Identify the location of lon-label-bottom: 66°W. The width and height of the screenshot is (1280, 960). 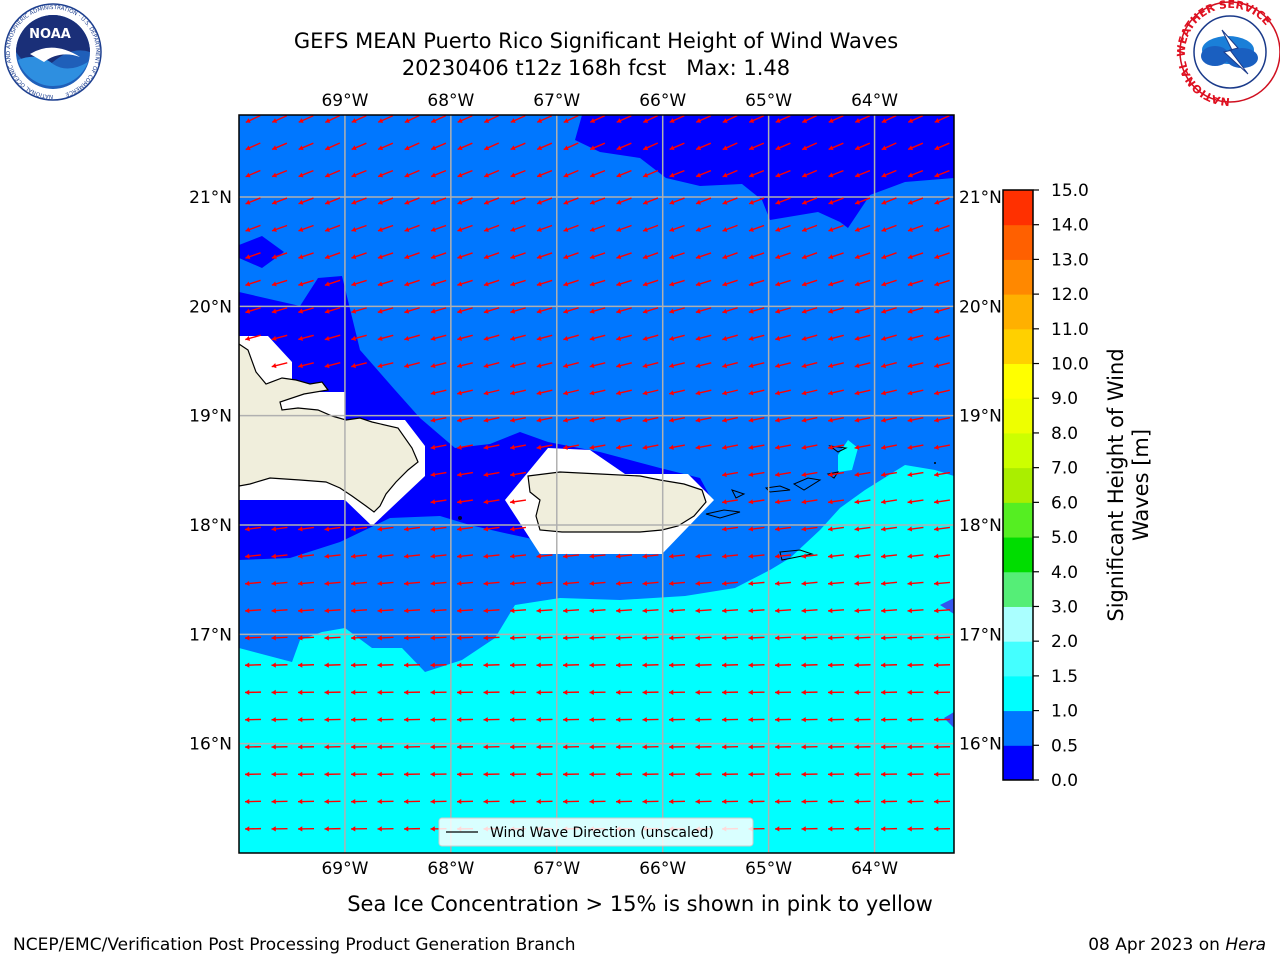
(662, 869).